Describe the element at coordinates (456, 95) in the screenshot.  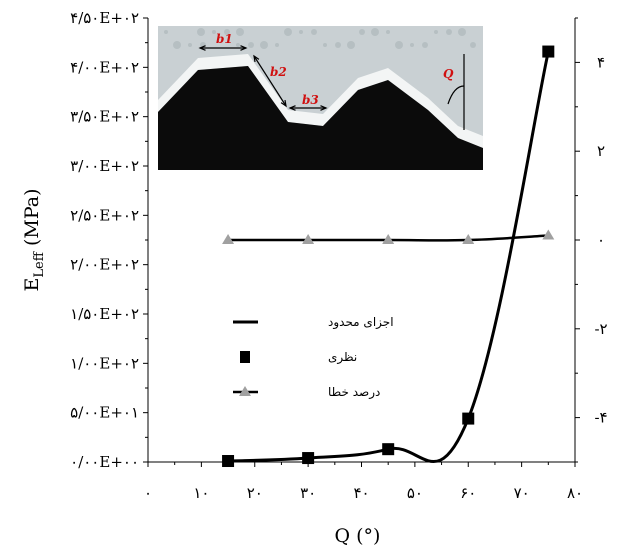
I see `inset-dim-q-arc` at that location.